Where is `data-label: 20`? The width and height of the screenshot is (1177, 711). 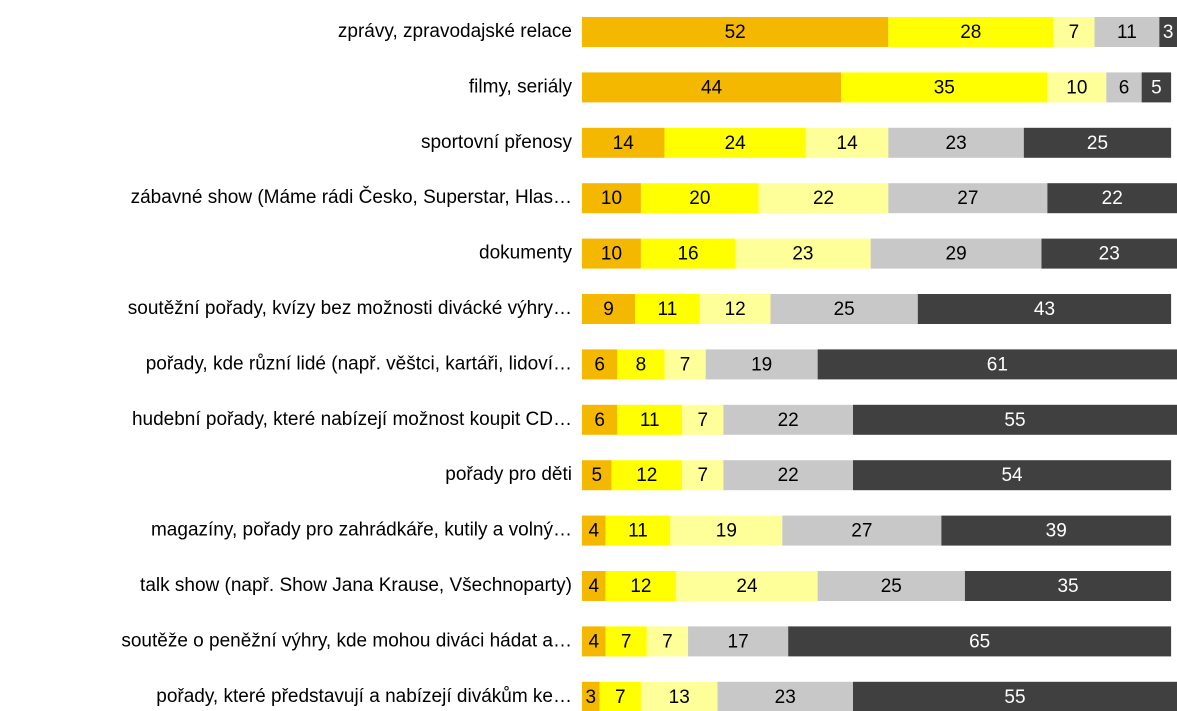
data-label: 20 is located at coordinates (699, 198).